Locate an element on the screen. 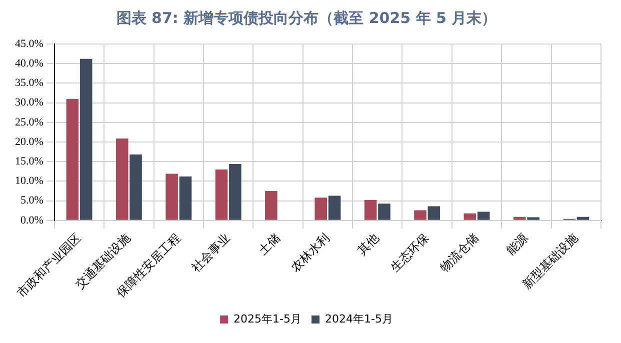 The width and height of the screenshot is (621, 343). y-tick-label: 40.0% is located at coordinates (29, 63).